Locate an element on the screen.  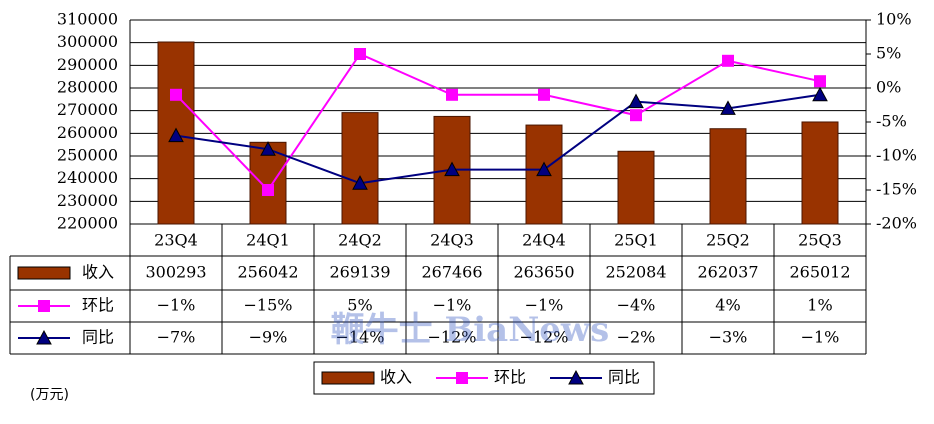
y-tick-label: 250000 is located at coordinates (87, 155).